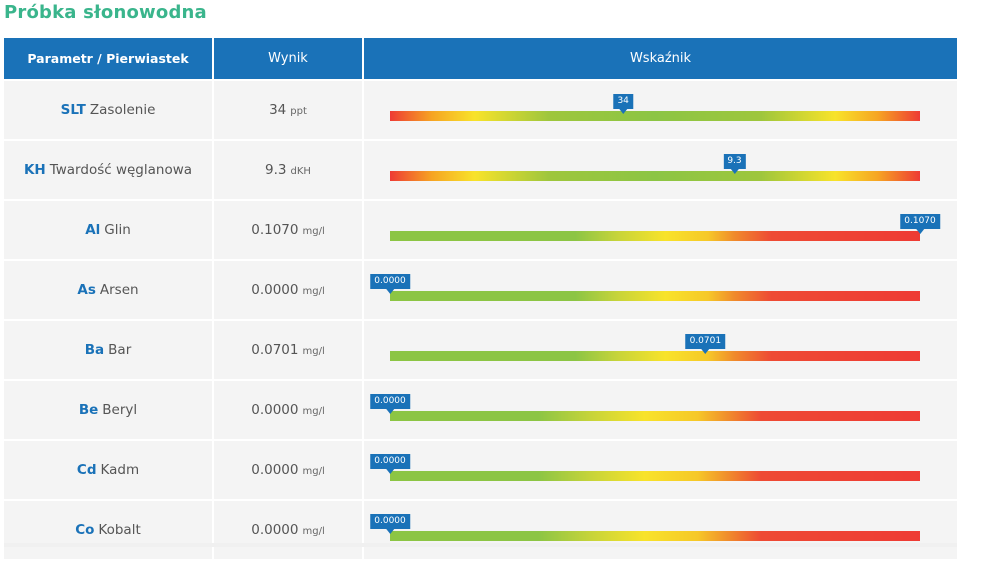  Describe the element at coordinates (94, 350) in the screenshot. I see `parameter-symbol: Ba` at that location.